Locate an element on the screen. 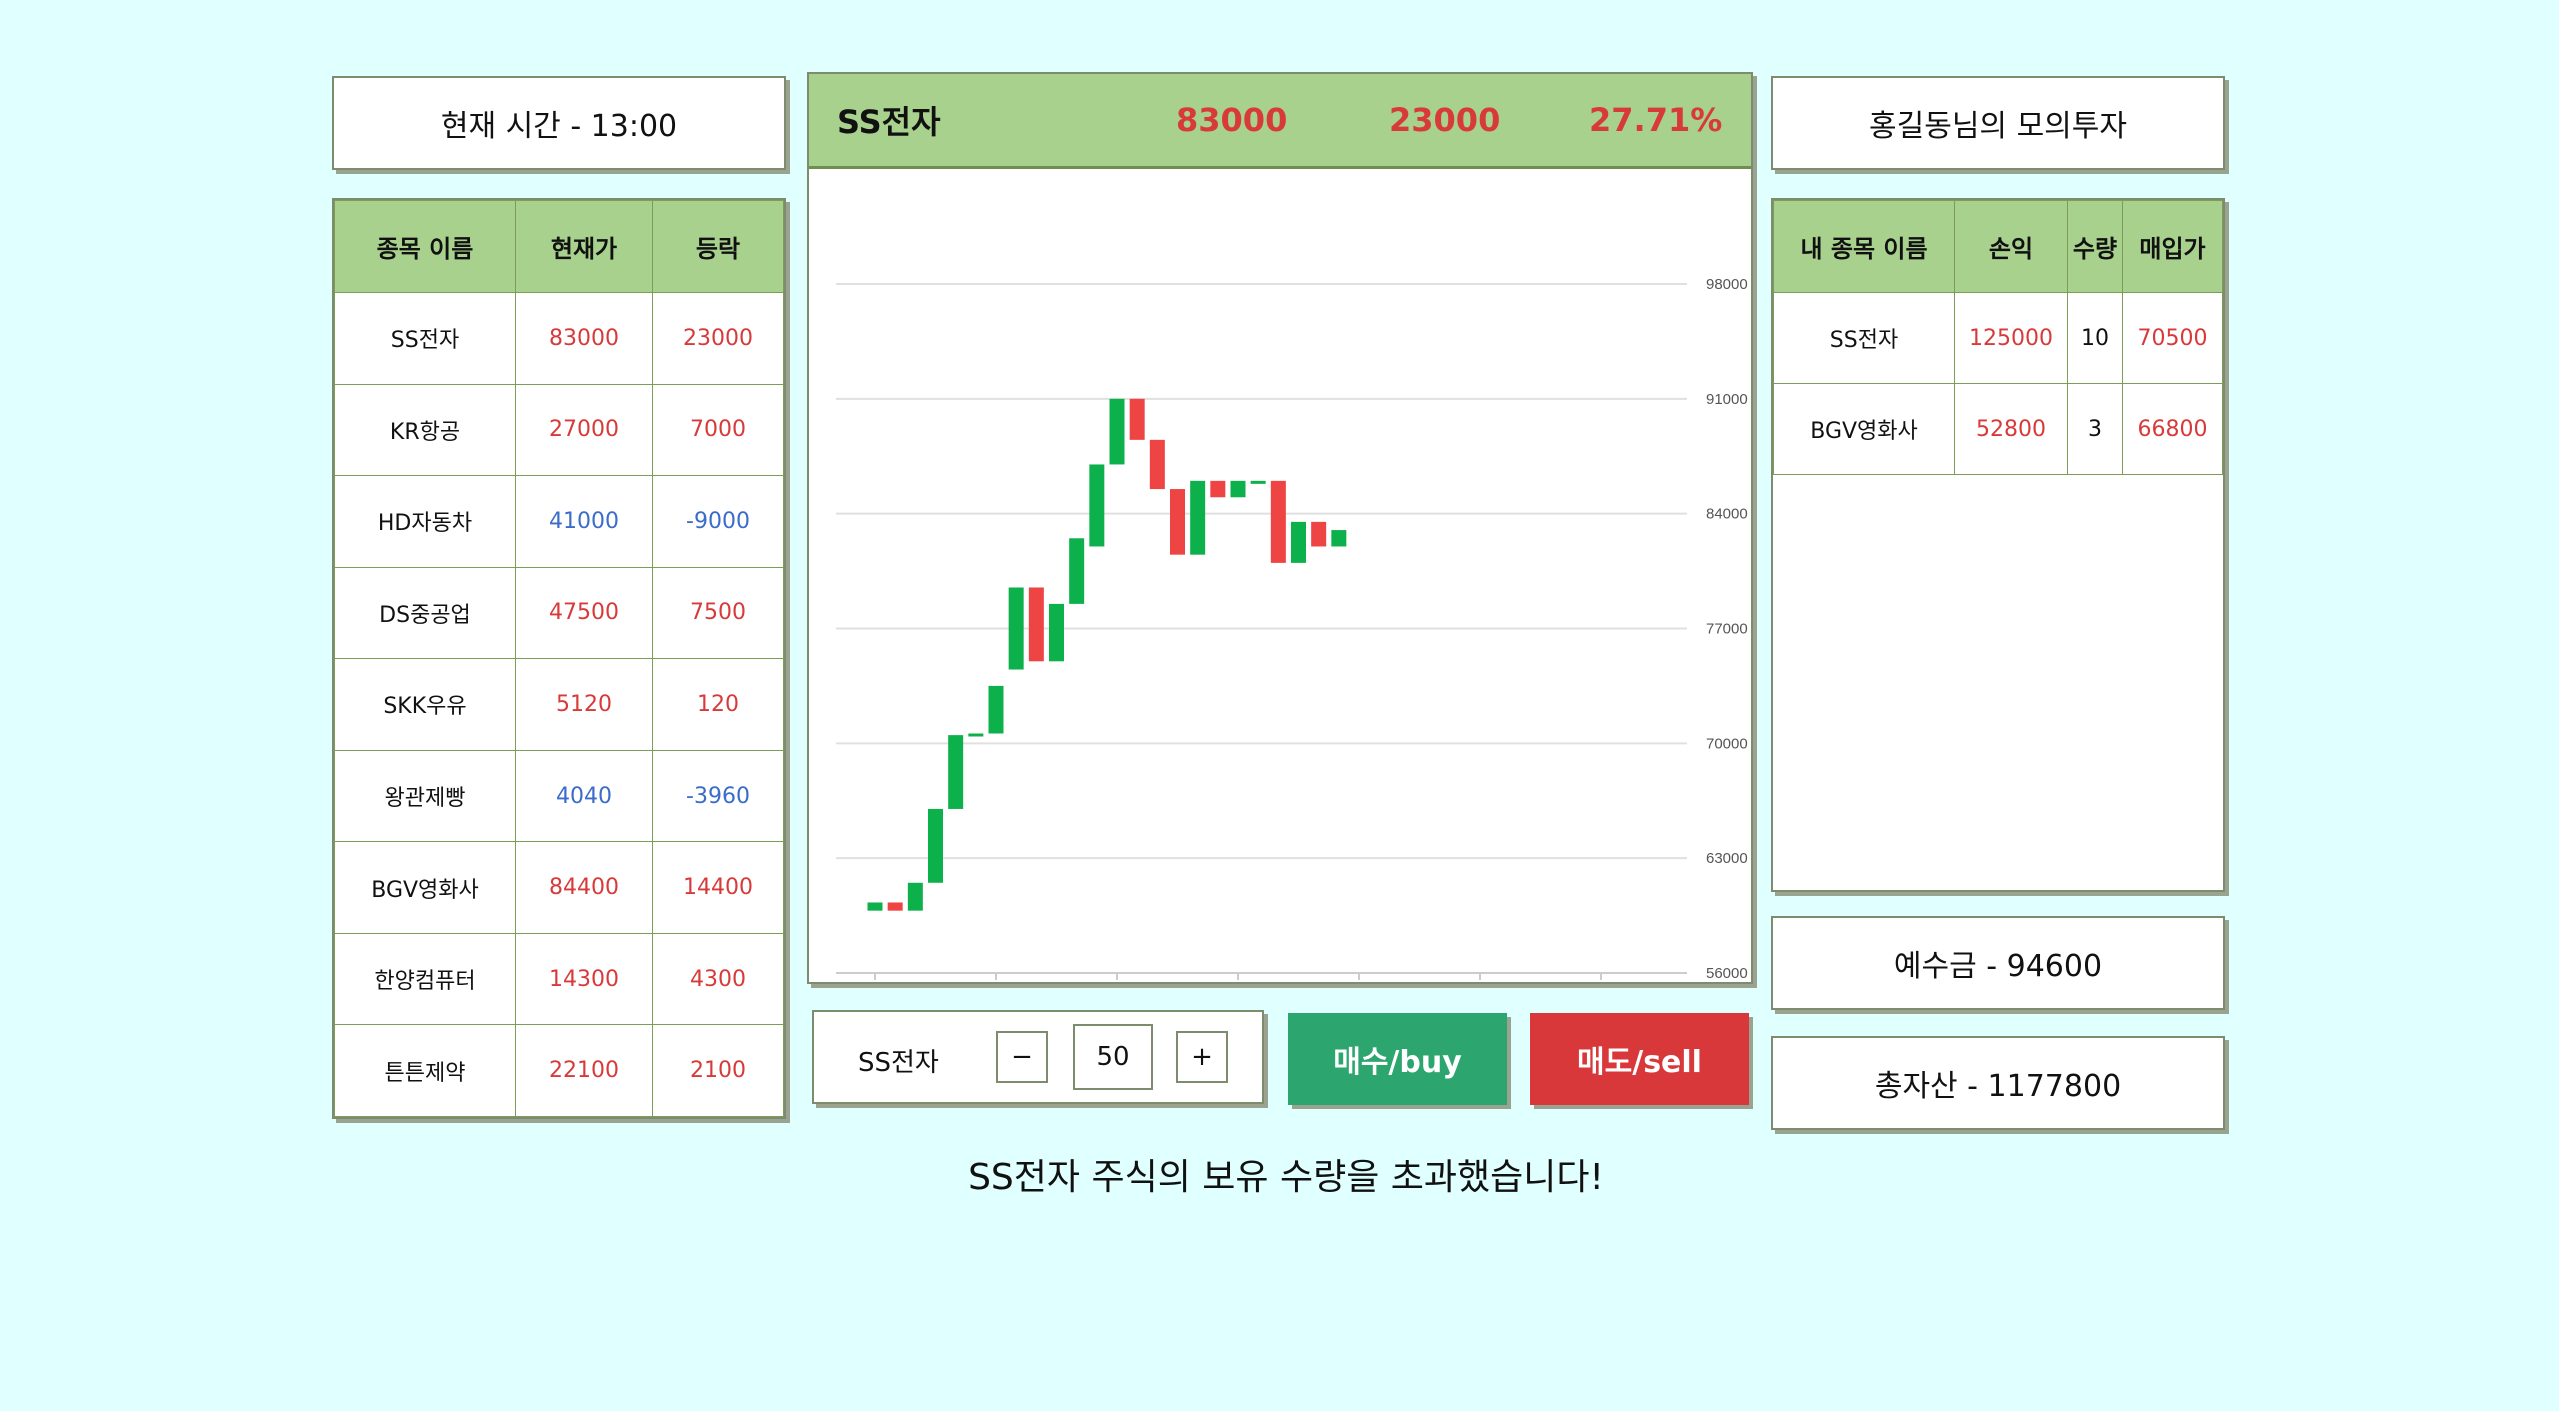 This screenshot has width=2559, height=1411. holding-pnl: 125000 is located at coordinates (2011, 338).